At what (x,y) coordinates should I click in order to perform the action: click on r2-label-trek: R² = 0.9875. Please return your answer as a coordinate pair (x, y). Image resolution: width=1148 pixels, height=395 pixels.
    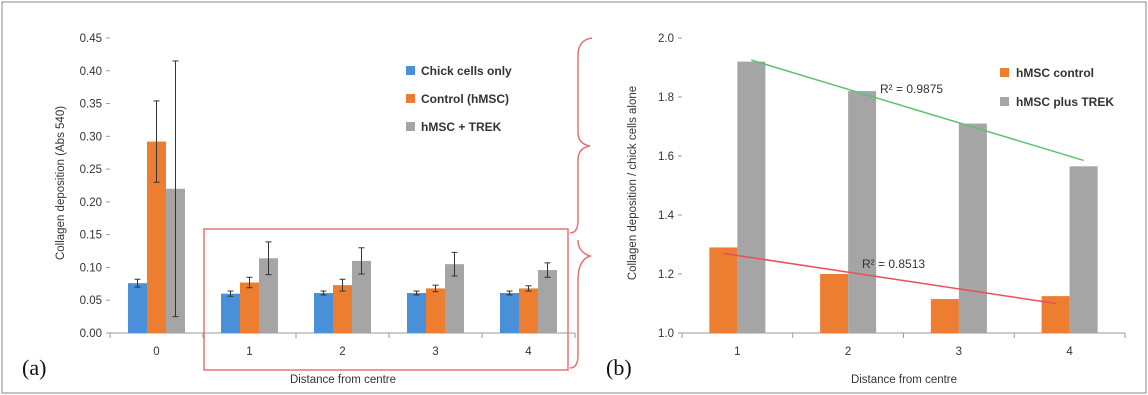
    Looking at the image, I should click on (911, 89).